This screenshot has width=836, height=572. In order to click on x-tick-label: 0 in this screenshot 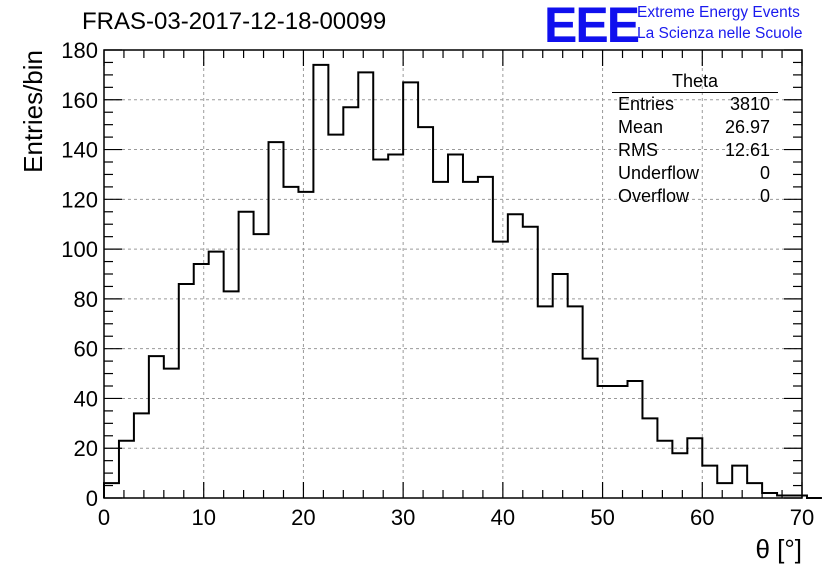, I will do `click(104, 517)`.